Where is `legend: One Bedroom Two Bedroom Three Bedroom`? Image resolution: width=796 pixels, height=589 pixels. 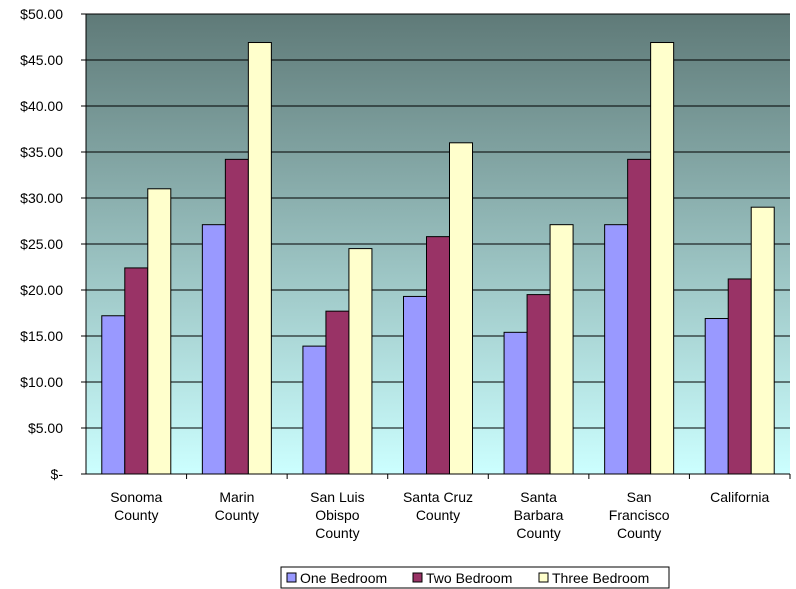 legend: One Bedroom Two Bedroom Three Bedroom is located at coordinates (475, 577).